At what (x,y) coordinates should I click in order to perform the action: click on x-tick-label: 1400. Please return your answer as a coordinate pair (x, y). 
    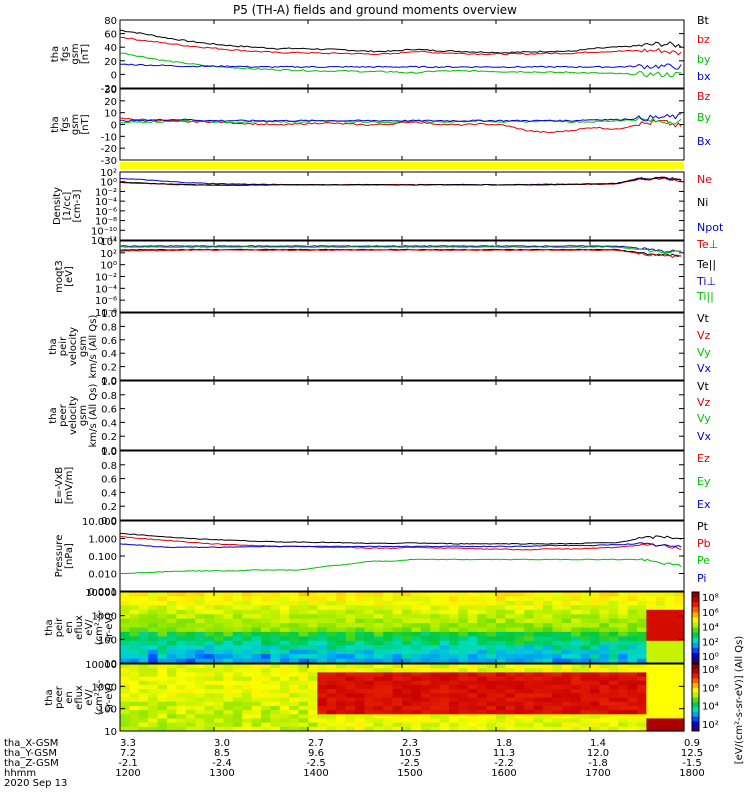
    Looking at the image, I should click on (315, 773).